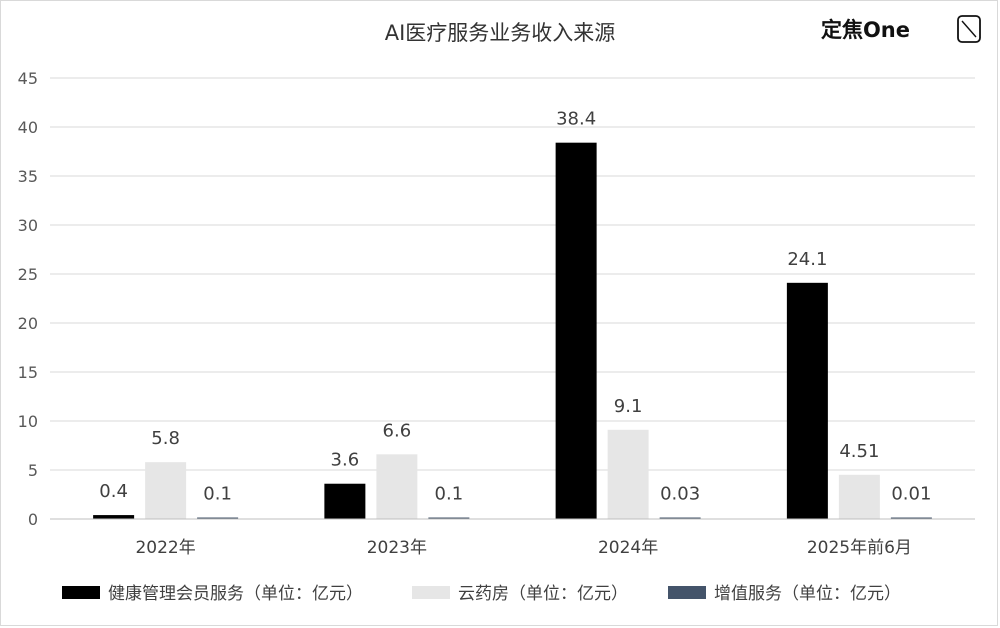 This screenshot has height=628, width=1000. I want to click on data-label: 0.03, so click(680, 494).